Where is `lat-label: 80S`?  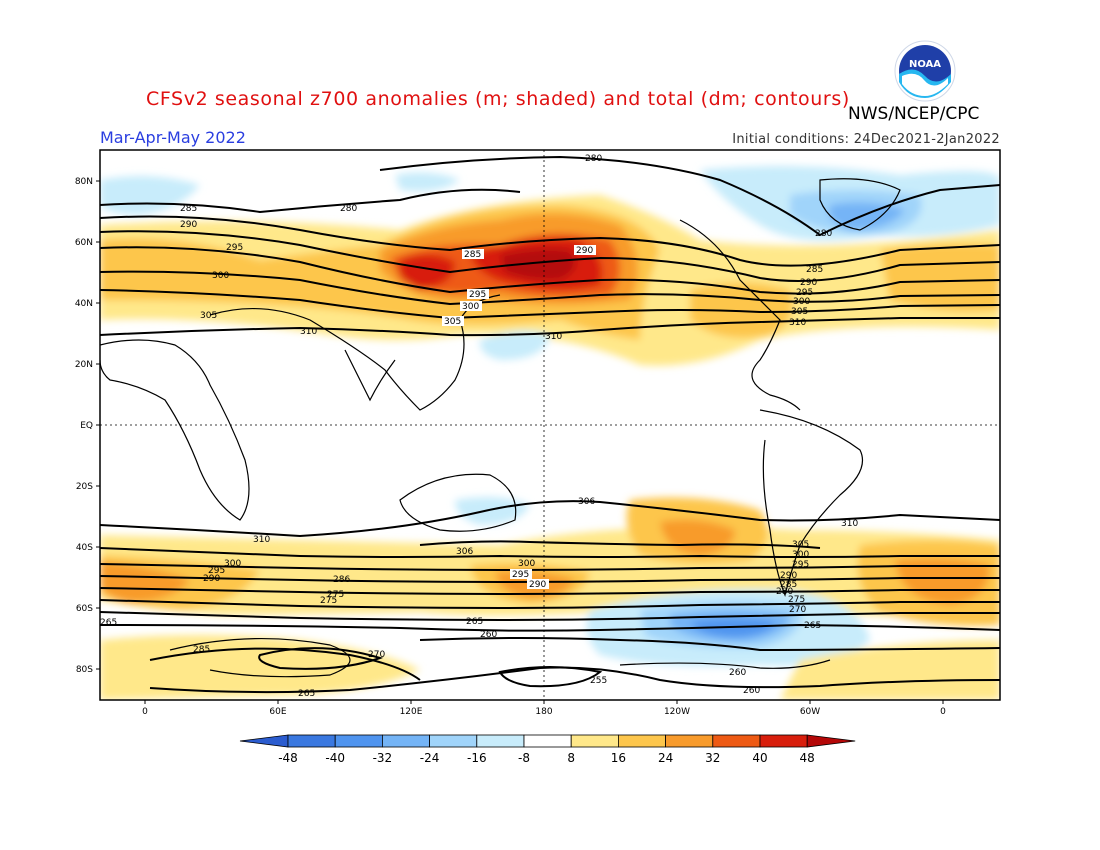
lat-label: 80S is located at coordinates (84, 670).